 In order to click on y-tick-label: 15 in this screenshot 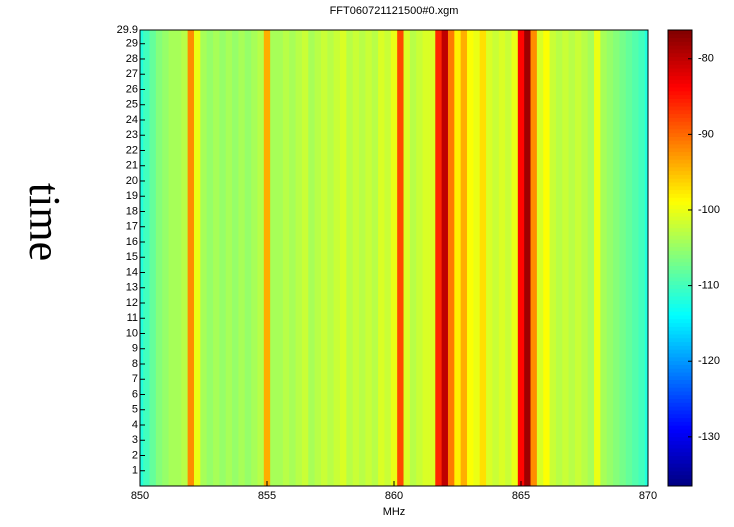, I will do `click(132, 257)`.